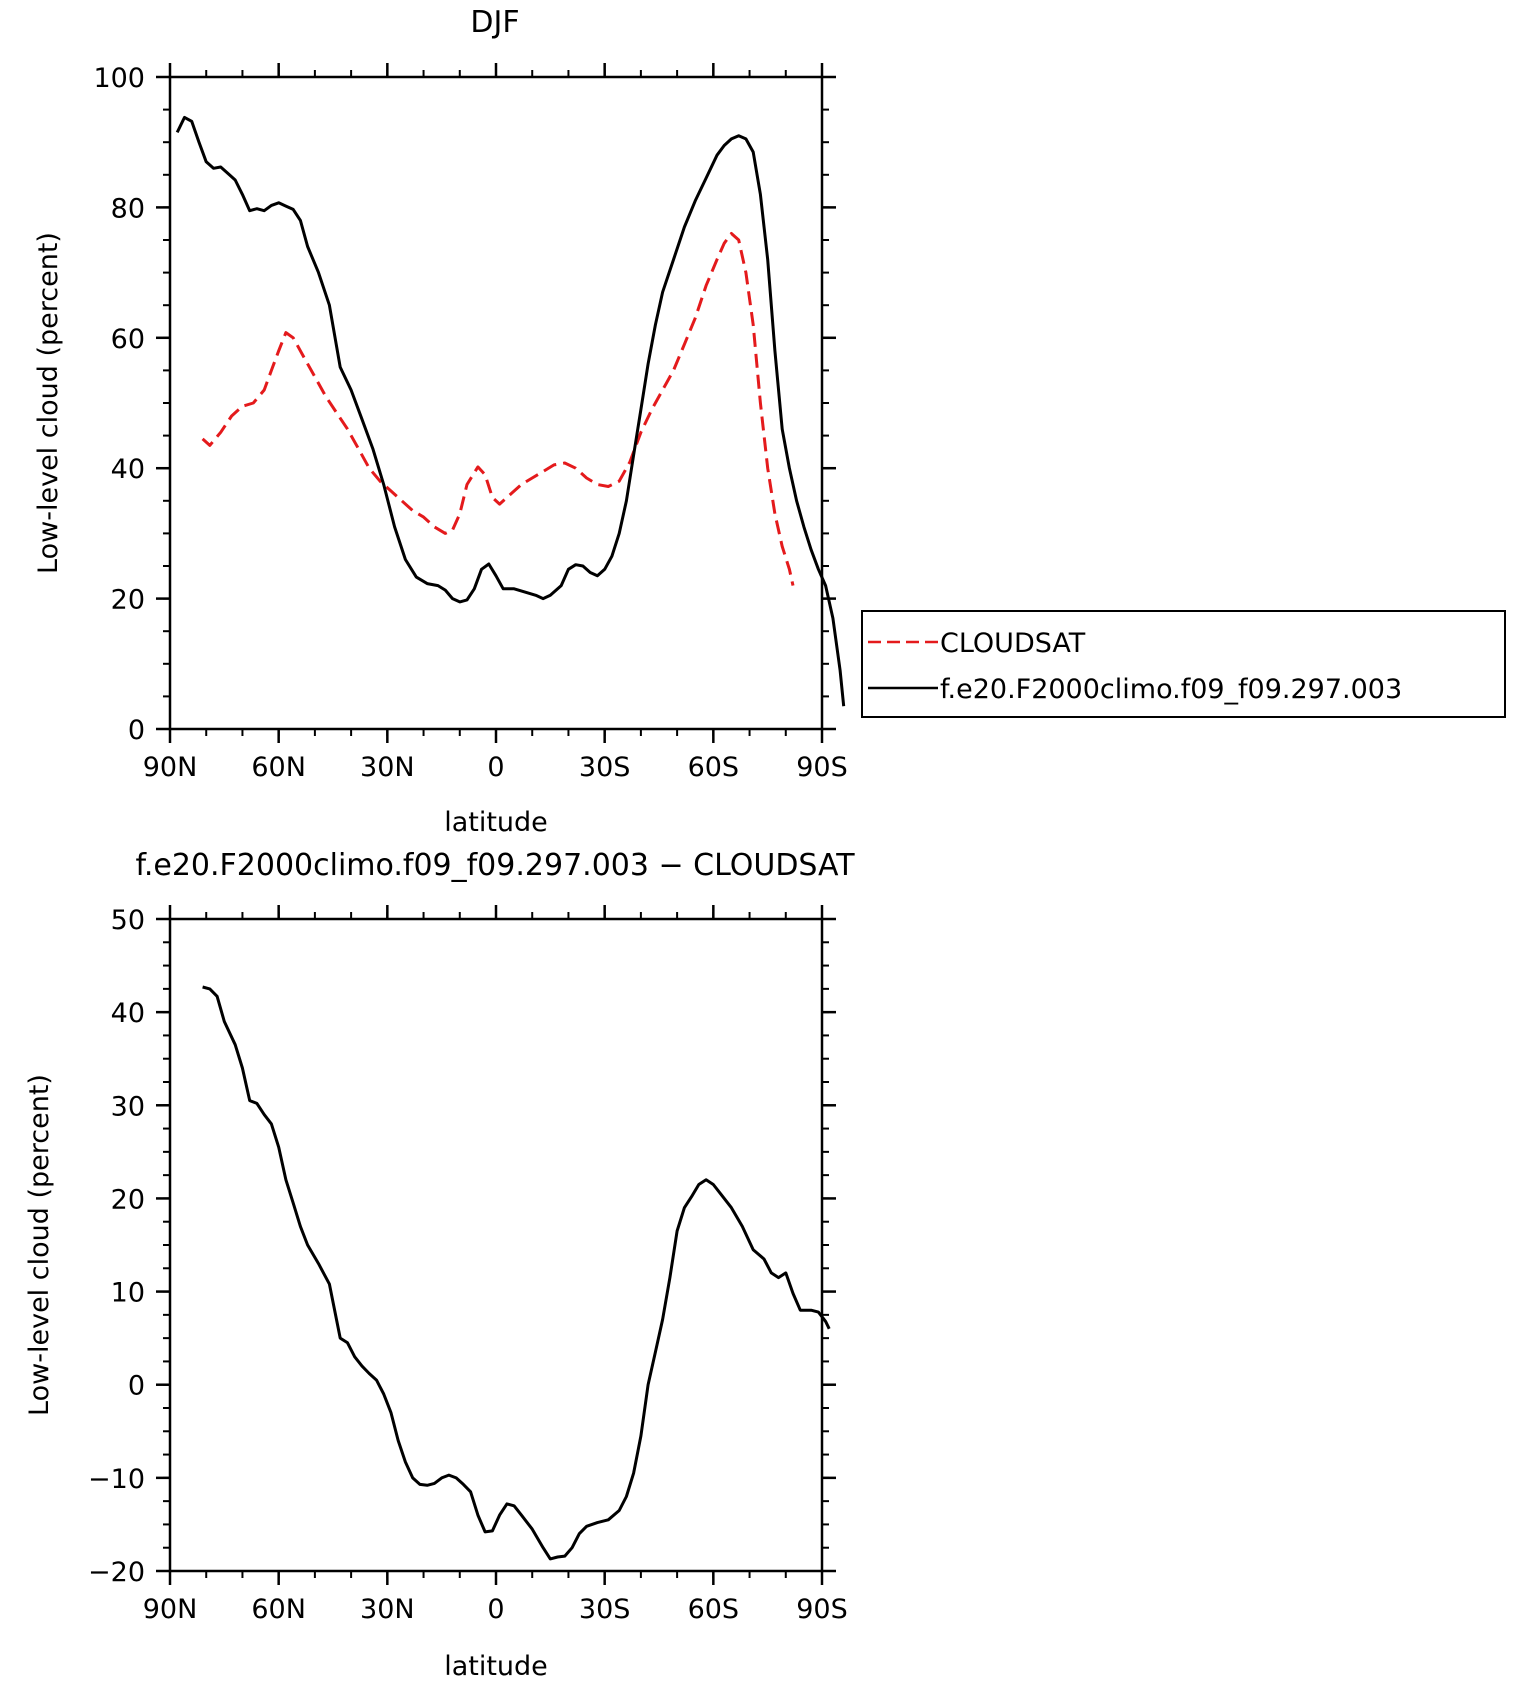 This screenshot has width=1513, height=1682. What do you see at coordinates (494, 22) in the screenshot?
I see `top-chart-title: DJF` at bounding box center [494, 22].